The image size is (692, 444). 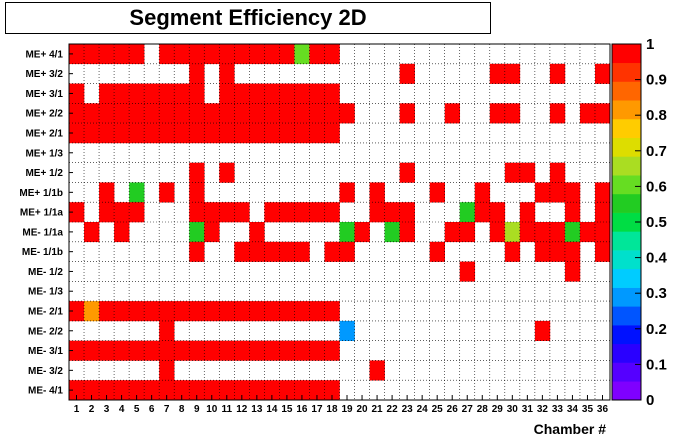 What do you see at coordinates (528, 409) in the screenshot?
I see `x-tick-label: 31` at bounding box center [528, 409].